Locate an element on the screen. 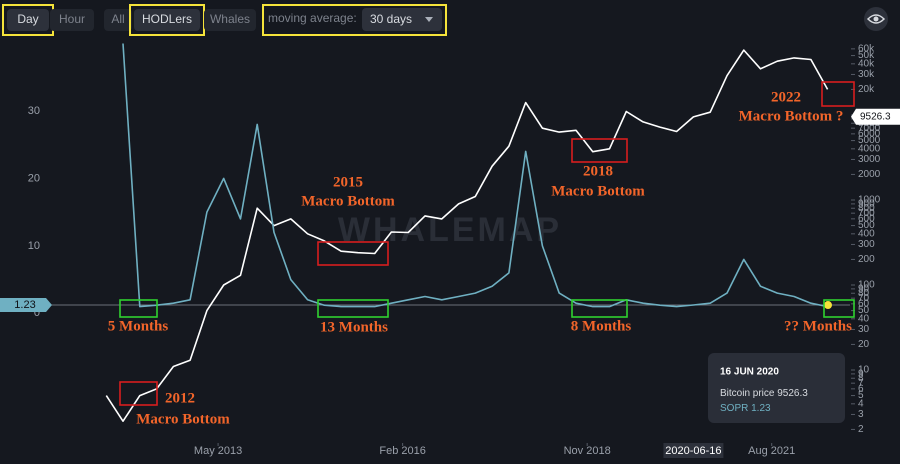  y2-tick-label: 30k is located at coordinates (866, 74).